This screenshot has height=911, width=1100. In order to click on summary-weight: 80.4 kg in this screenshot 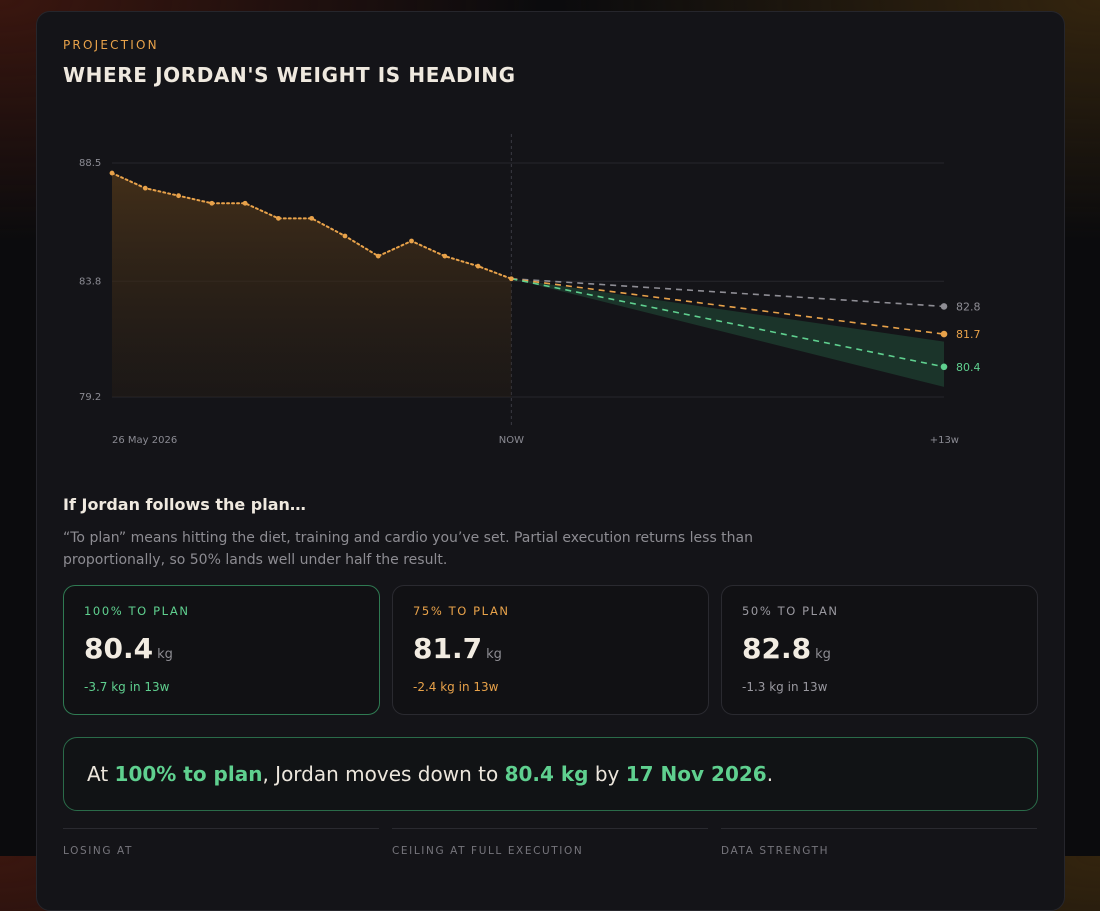, I will do `click(546, 774)`.